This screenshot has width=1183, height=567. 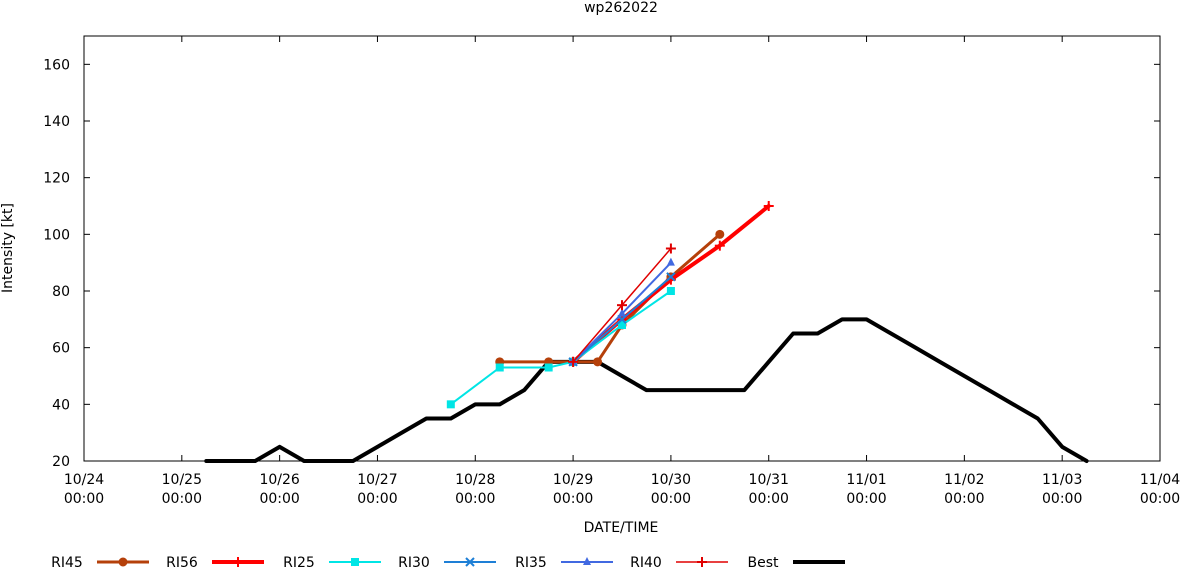 What do you see at coordinates (621, 528) in the screenshot?
I see `x-axis-label: DATE/TIME` at bounding box center [621, 528].